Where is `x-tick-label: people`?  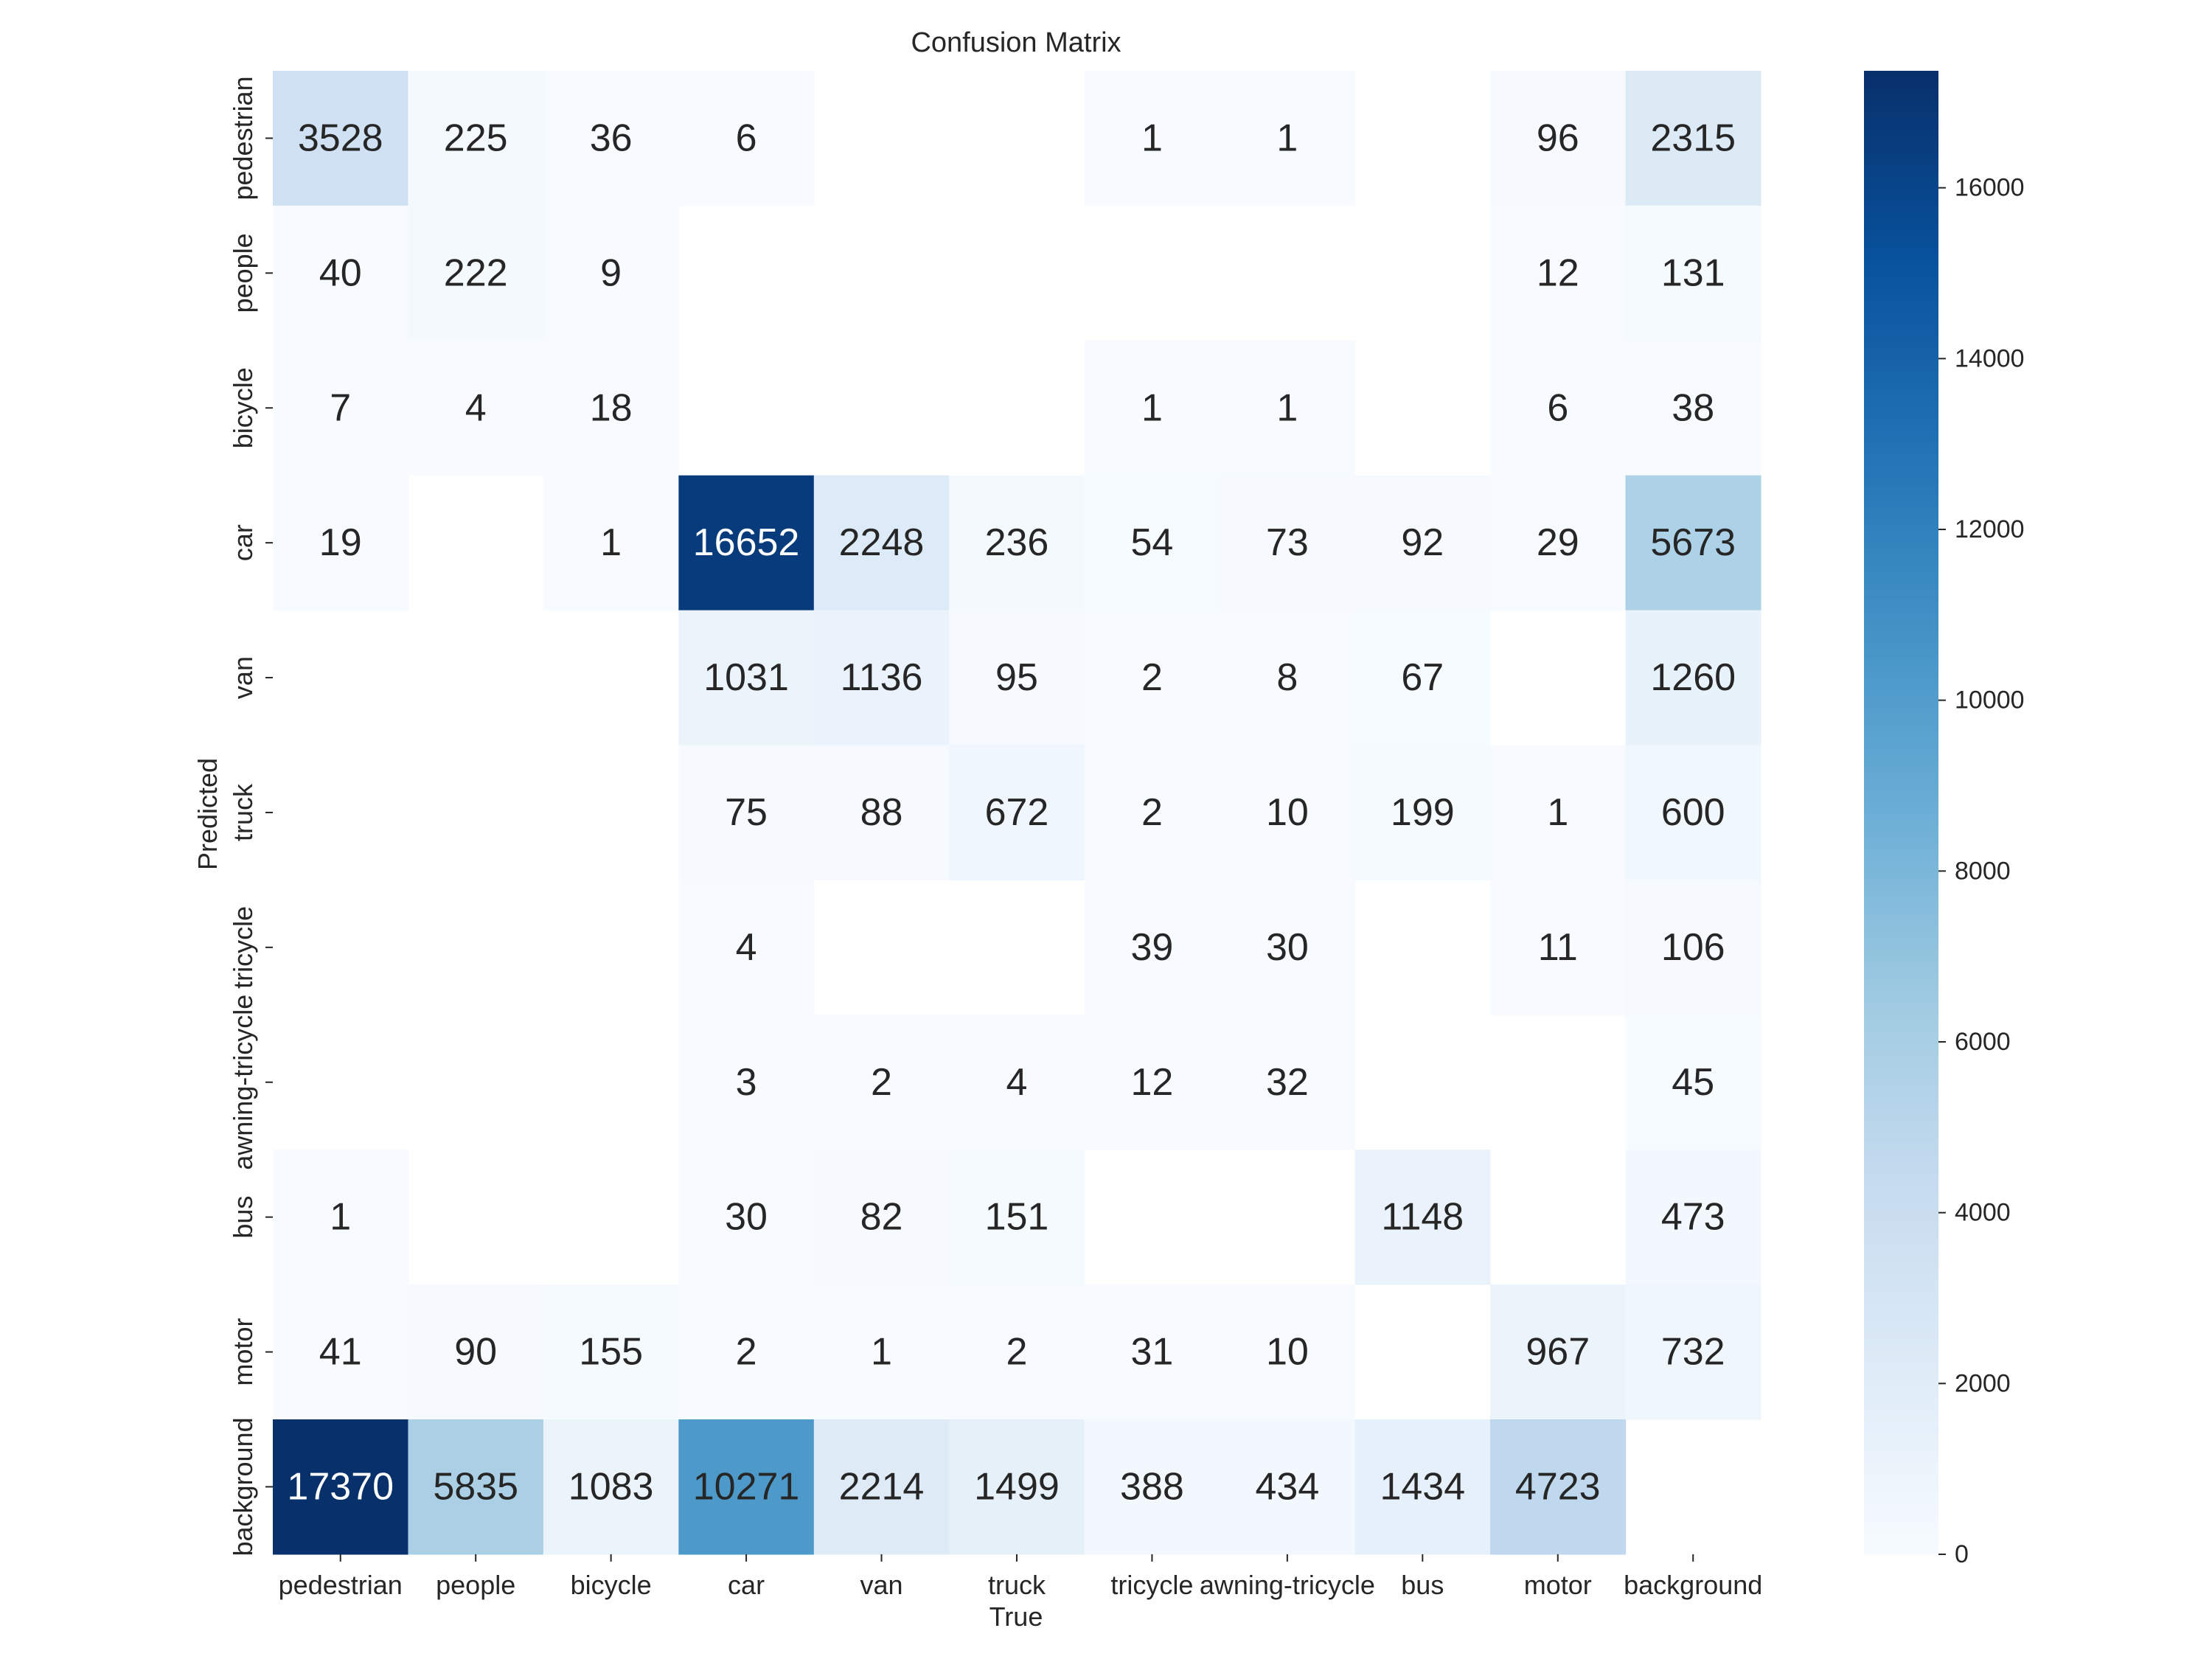 x-tick-label: people is located at coordinates (475, 1585).